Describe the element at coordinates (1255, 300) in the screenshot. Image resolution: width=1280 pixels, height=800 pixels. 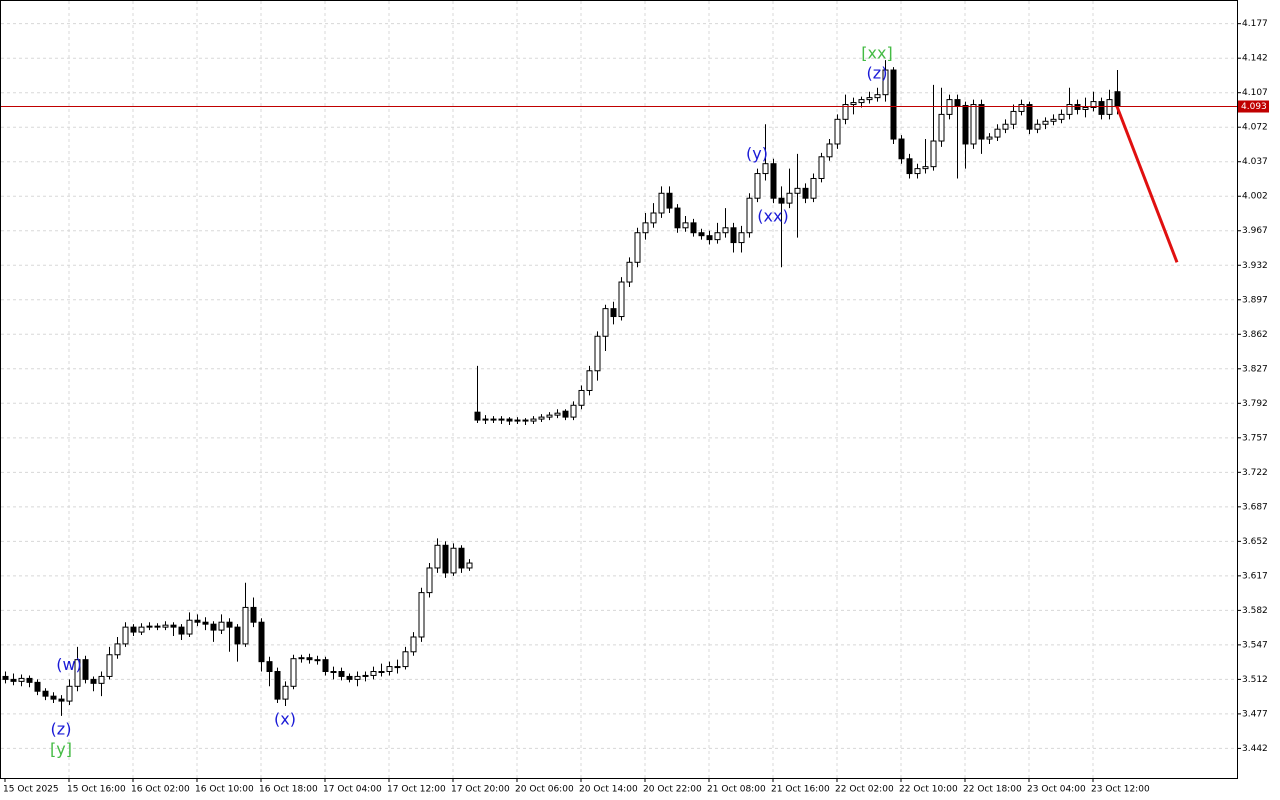
I see `y-tick-label: 3.897` at that location.